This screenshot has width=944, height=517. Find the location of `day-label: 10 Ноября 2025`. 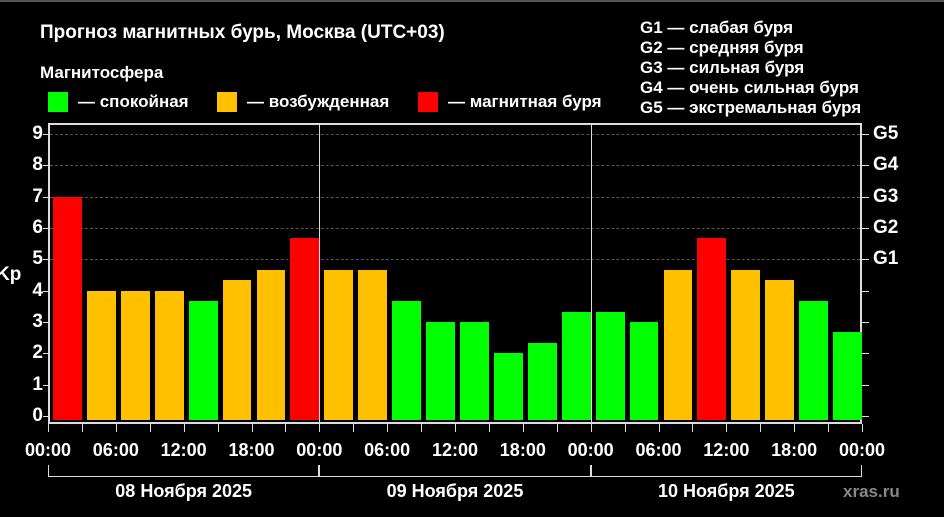

day-label: 10 Ноября 2025 is located at coordinates (726, 491).